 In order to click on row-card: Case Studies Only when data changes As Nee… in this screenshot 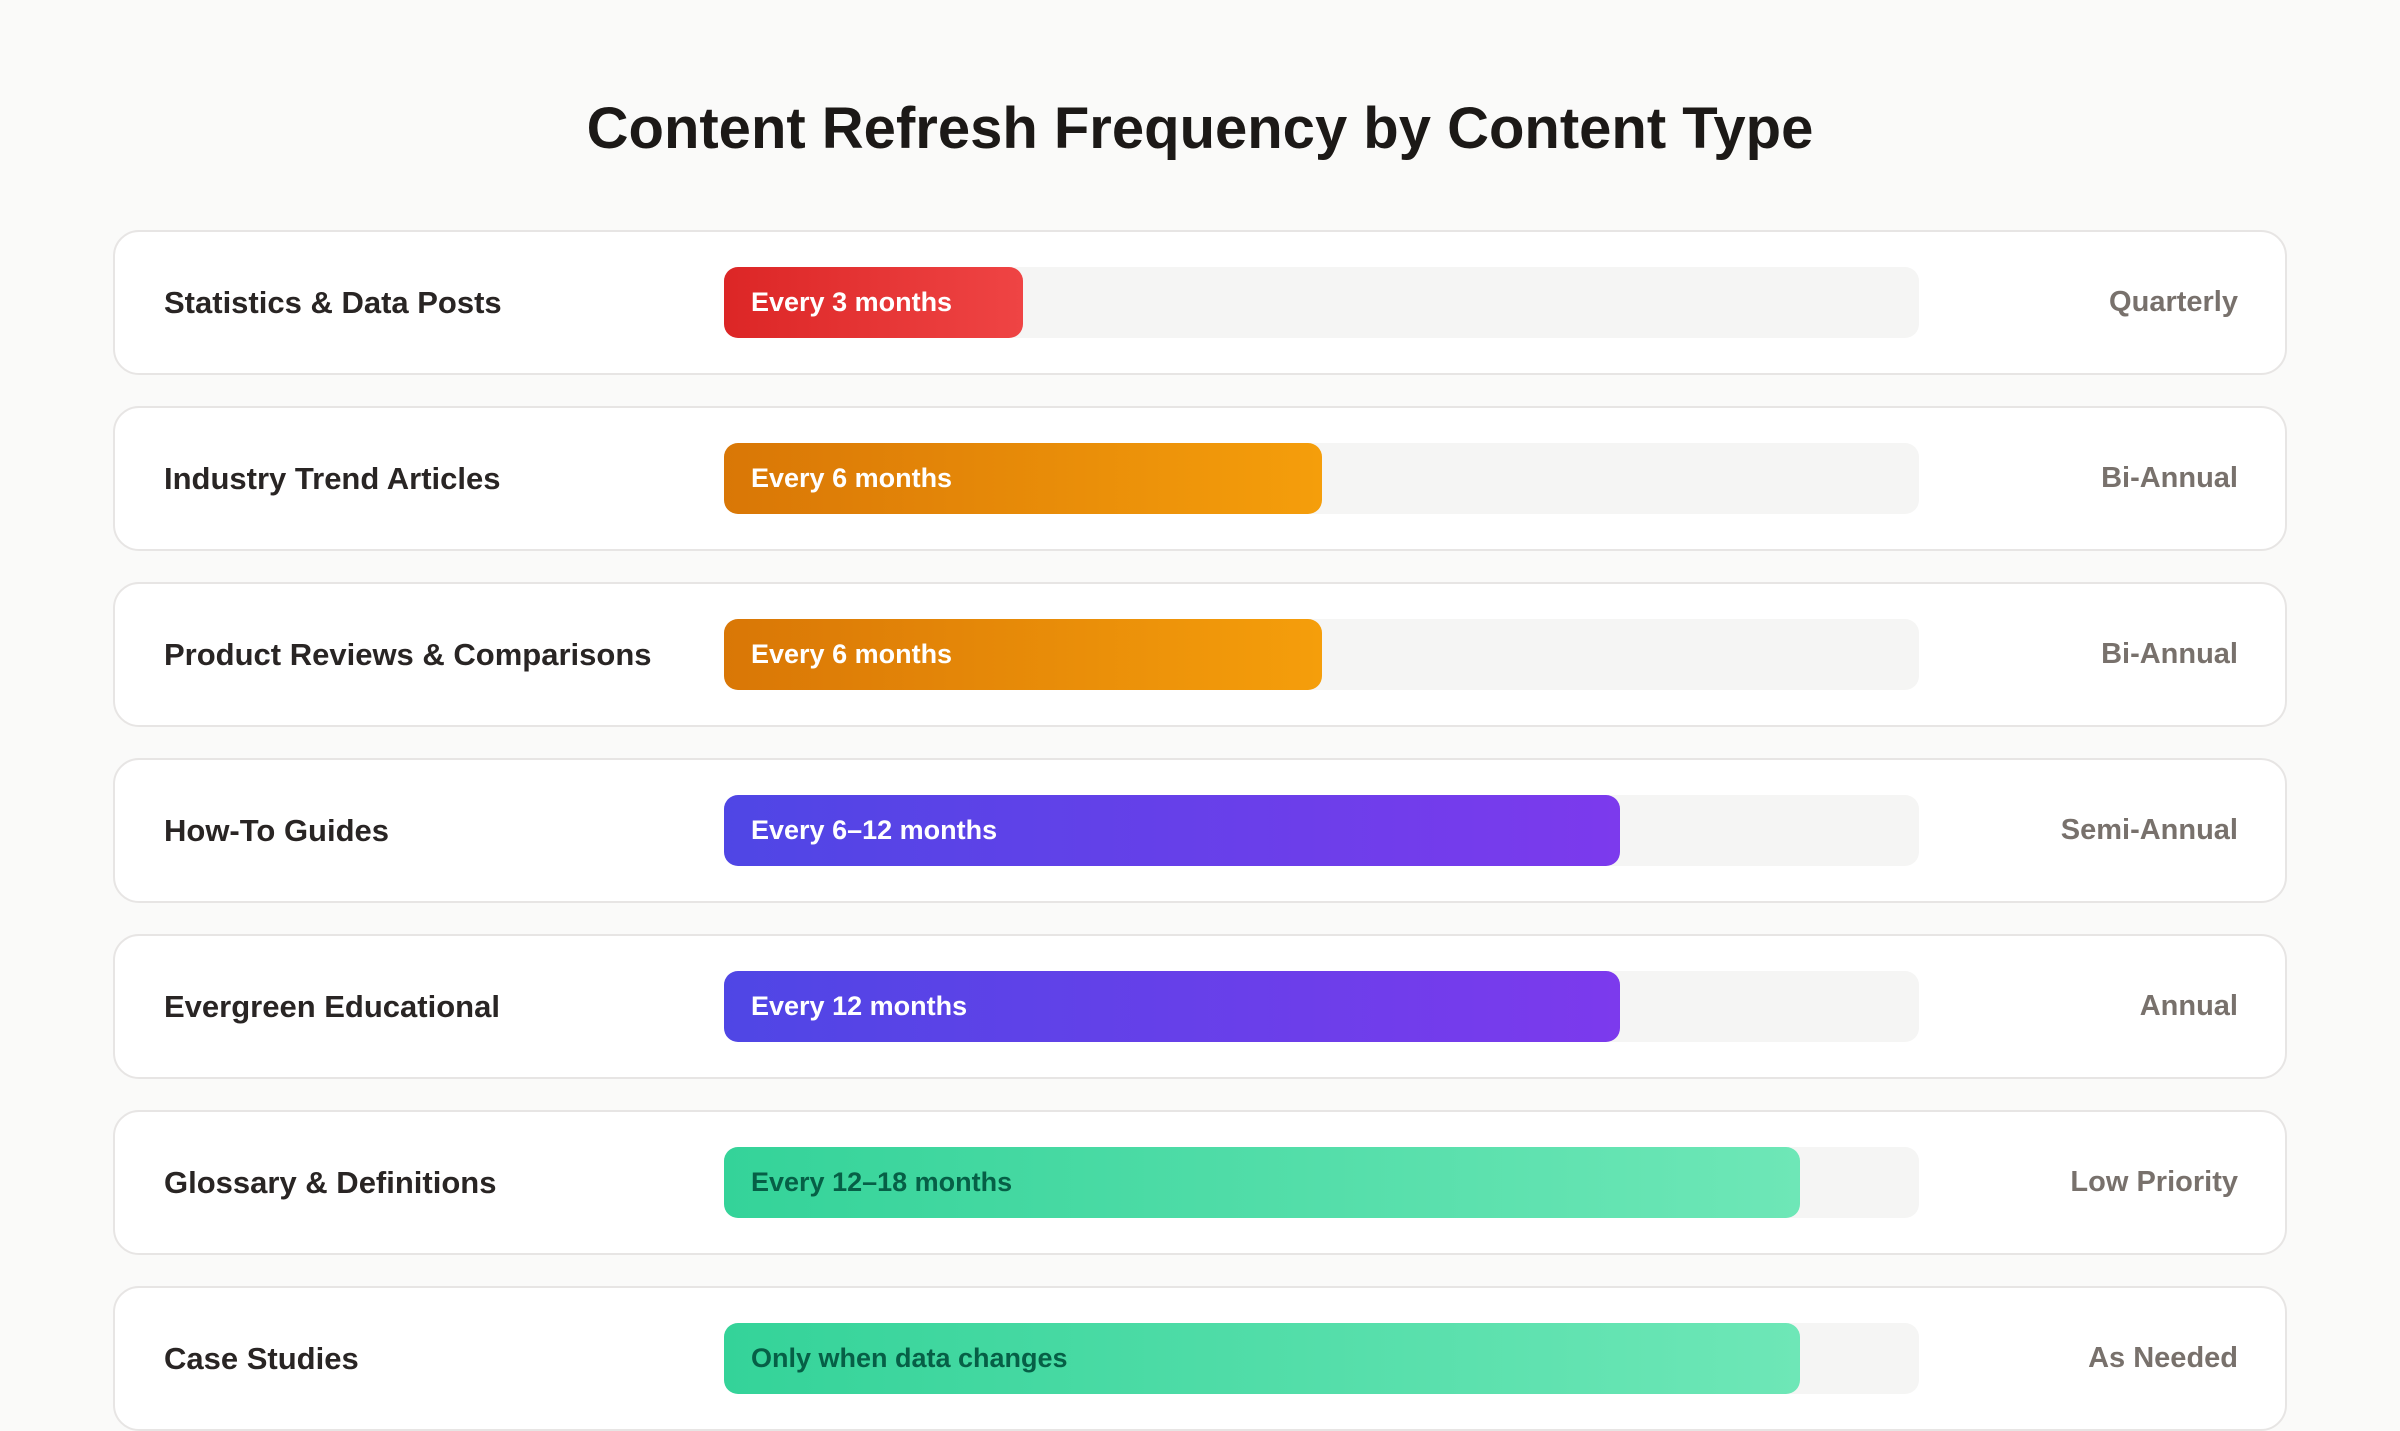, I will do `click(1200, 1358)`.